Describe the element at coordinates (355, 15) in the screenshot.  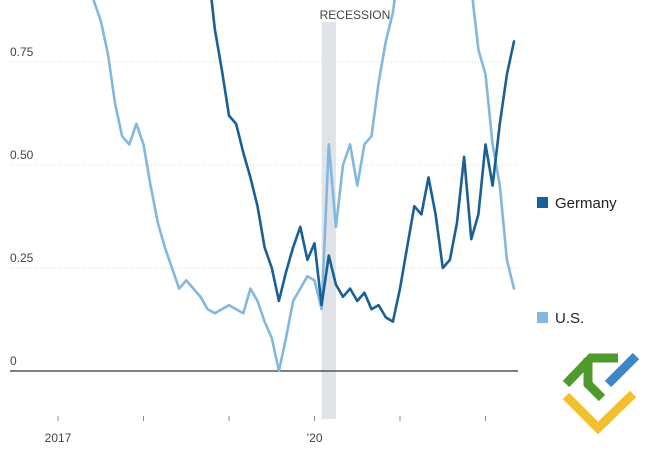
I see `recession-label: RECESSION` at that location.